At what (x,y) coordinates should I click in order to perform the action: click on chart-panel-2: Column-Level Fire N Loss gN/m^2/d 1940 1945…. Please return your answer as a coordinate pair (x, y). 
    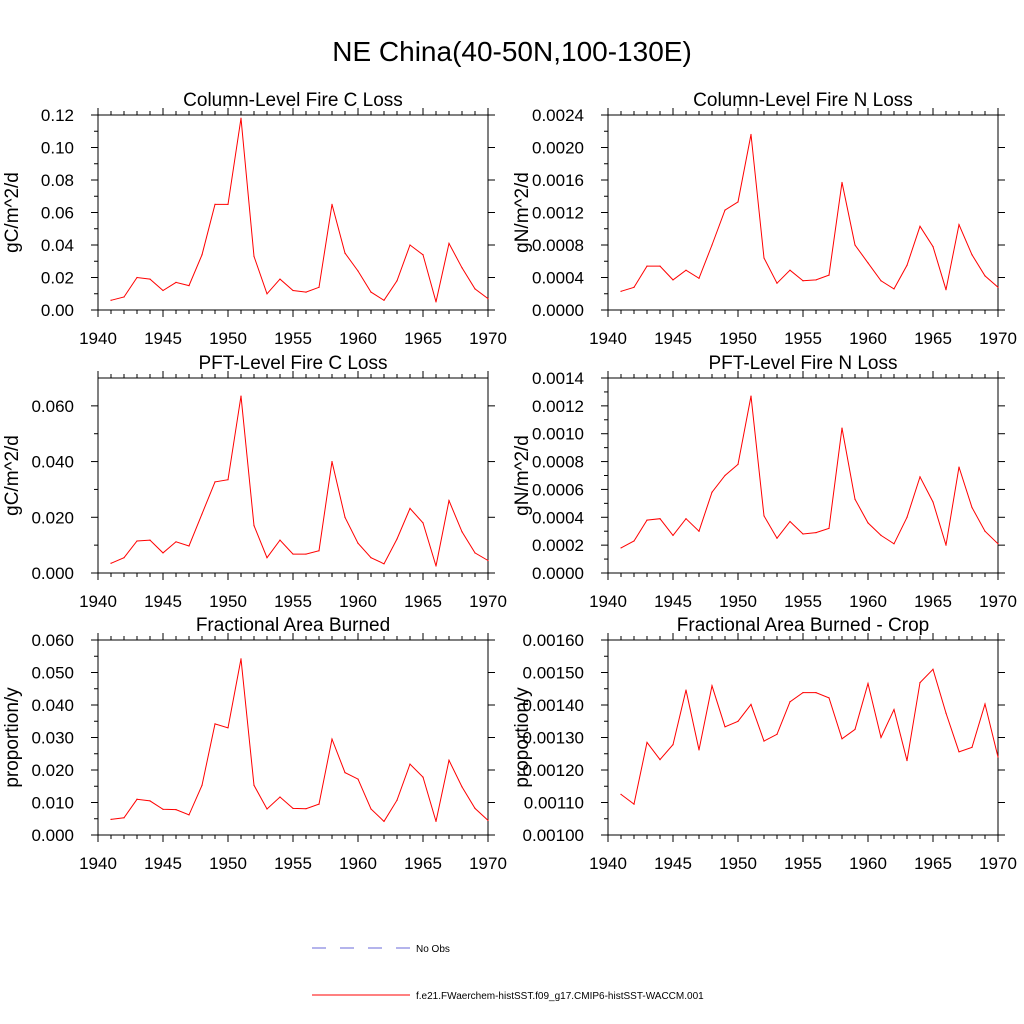
    Looking at the image, I should click on (764, 219).